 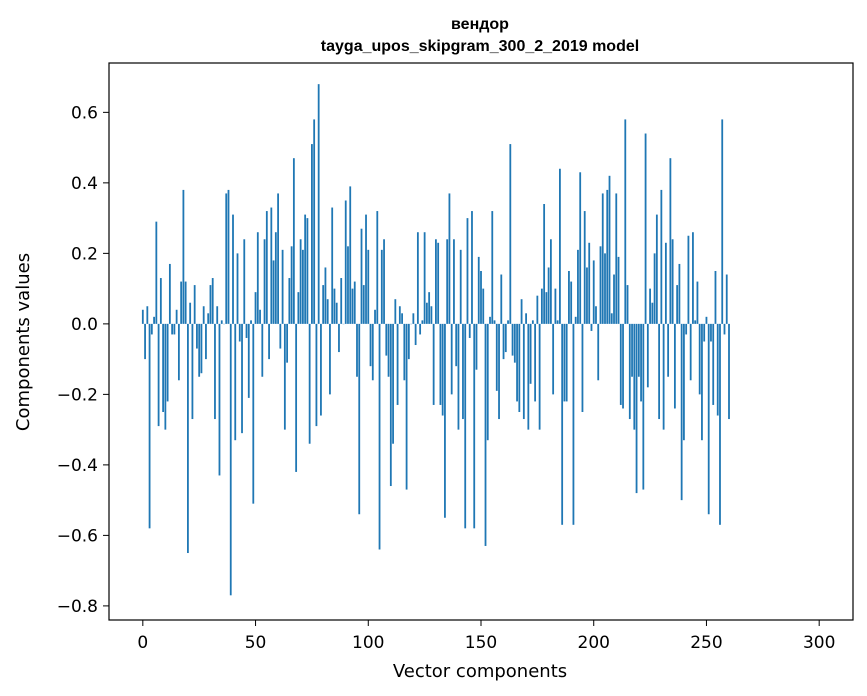 What do you see at coordinates (77, 395) in the screenshot?
I see `y-tick-label: −0.2` at bounding box center [77, 395].